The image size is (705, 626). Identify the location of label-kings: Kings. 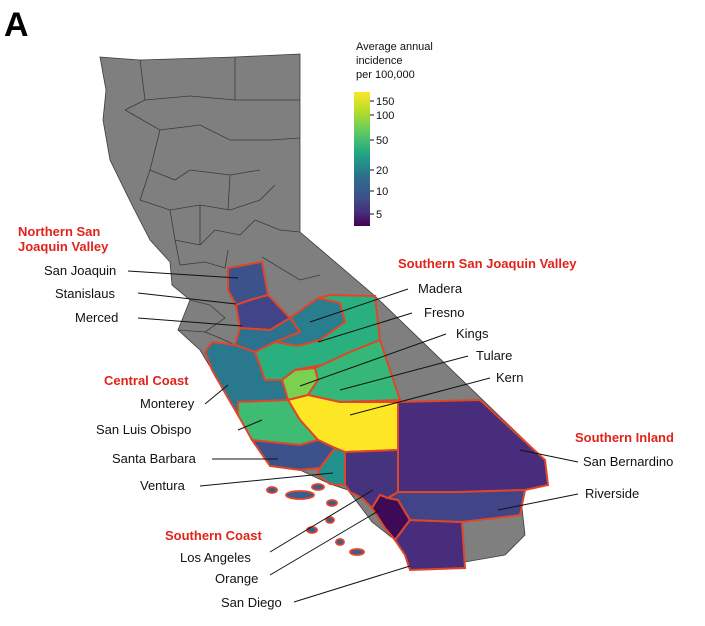
(472, 333).